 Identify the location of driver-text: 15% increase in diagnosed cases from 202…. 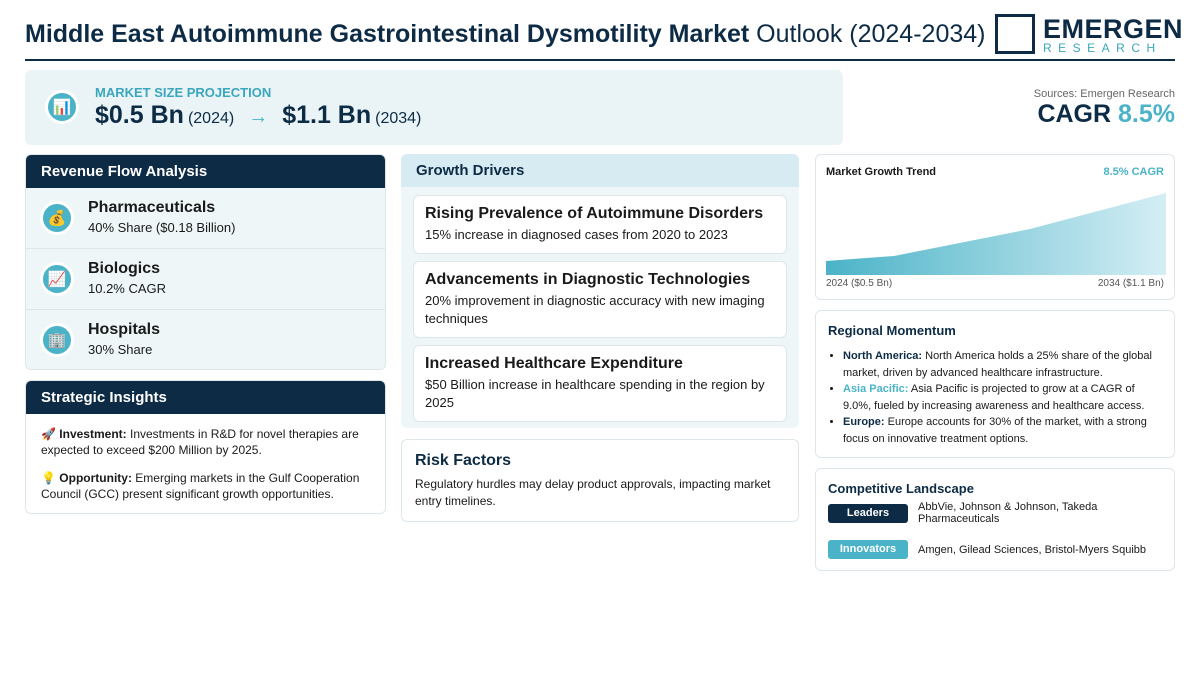
(576, 234).